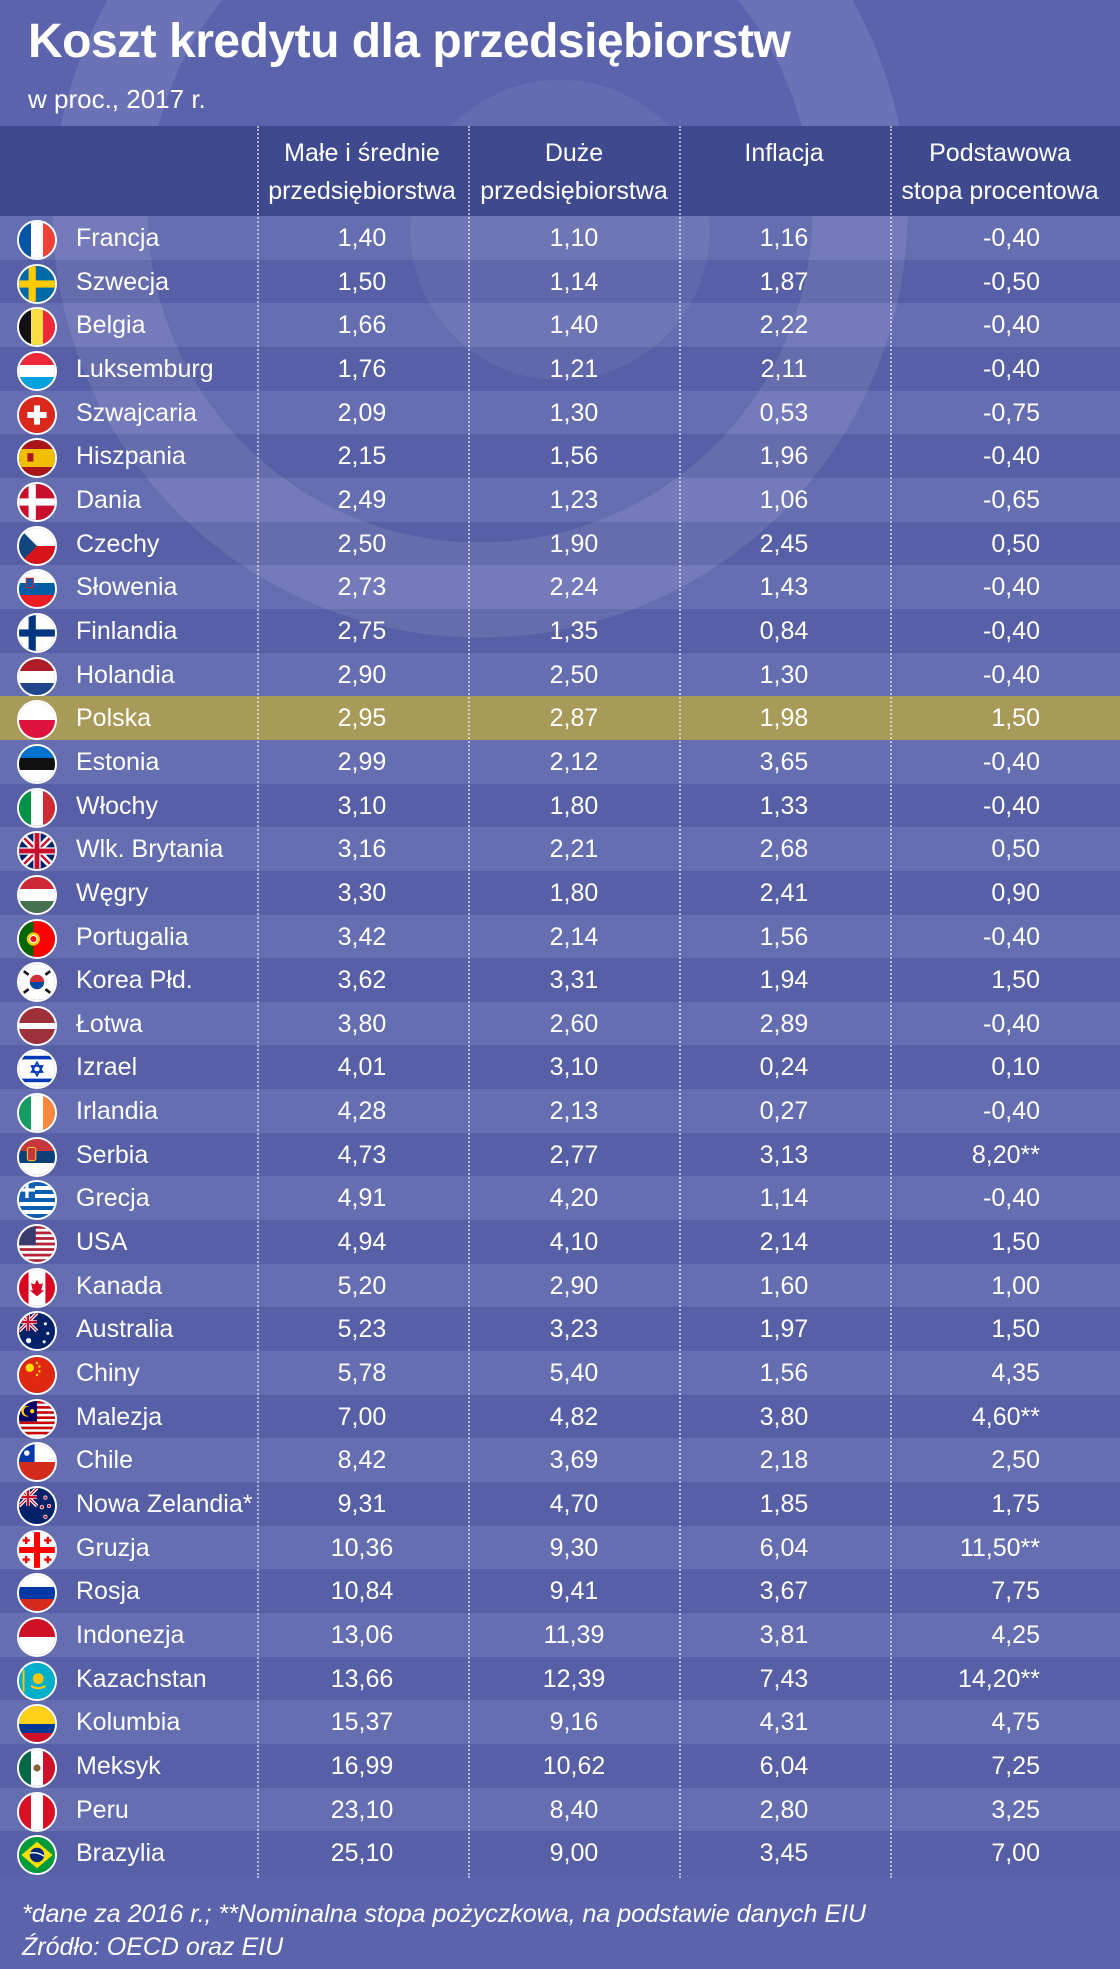 The height and width of the screenshot is (1969, 1120). Describe the element at coordinates (574, 456) in the screenshot. I see `large-rate-cell: 1,56` at that location.